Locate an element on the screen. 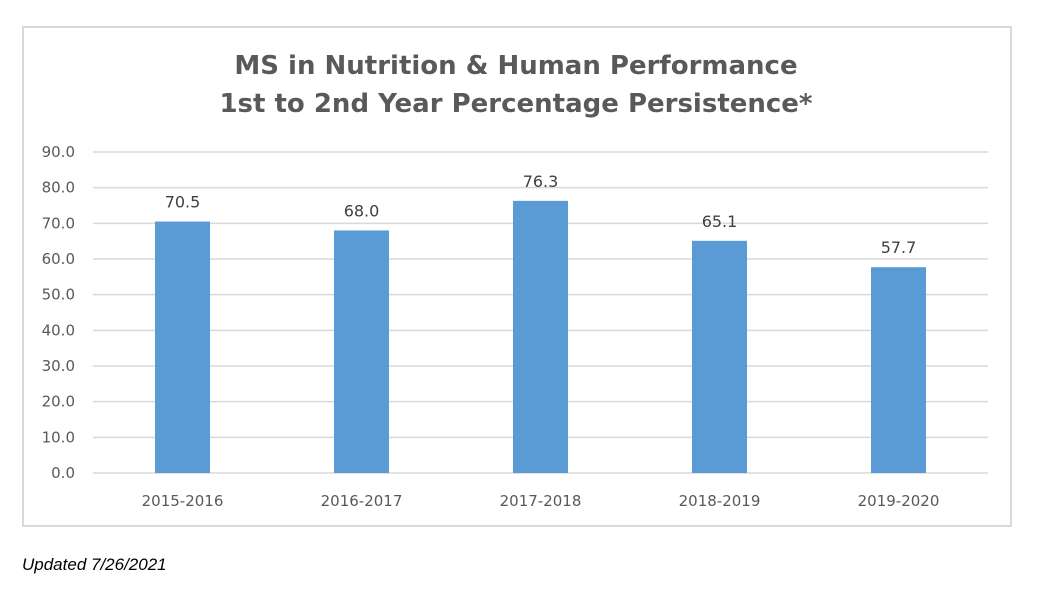 Image resolution: width=1042 pixels, height=597 pixels. y-tick-label: 40.0 is located at coordinates (58, 330).